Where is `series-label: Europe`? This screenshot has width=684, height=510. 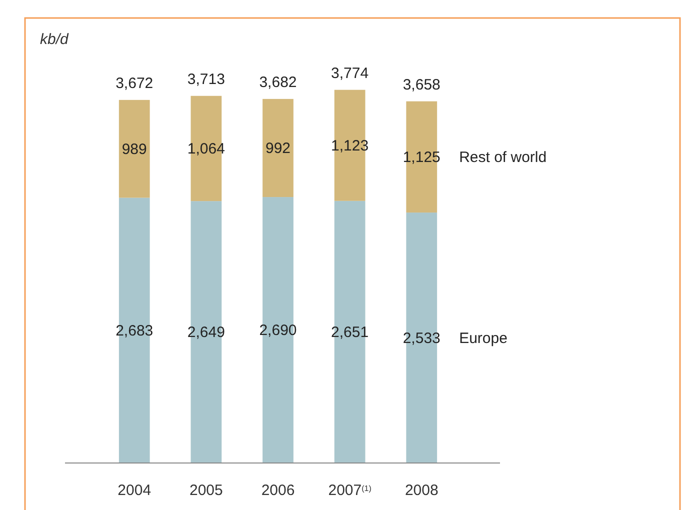
series-label: Europe is located at coordinates (483, 338).